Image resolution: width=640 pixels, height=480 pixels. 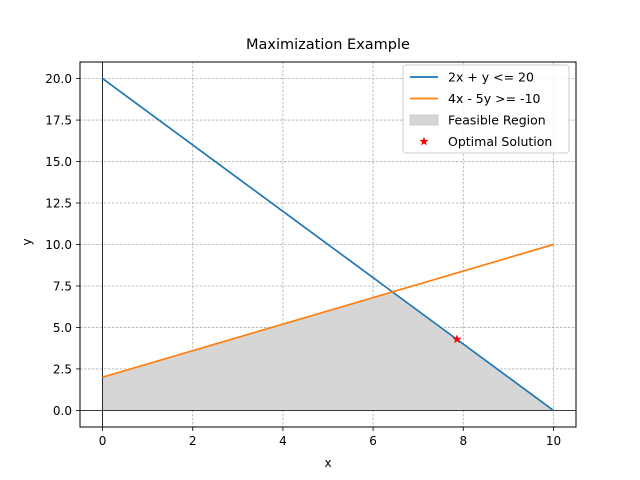 What do you see at coordinates (497, 120) in the screenshot?
I see `legend-label: Feasible Region` at bounding box center [497, 120].